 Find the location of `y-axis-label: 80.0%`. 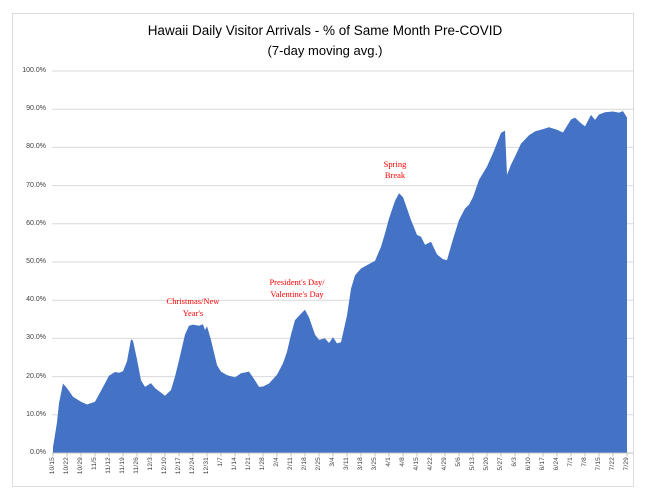

y-axis-label: 80.0% is located at coordinates (36, 147).